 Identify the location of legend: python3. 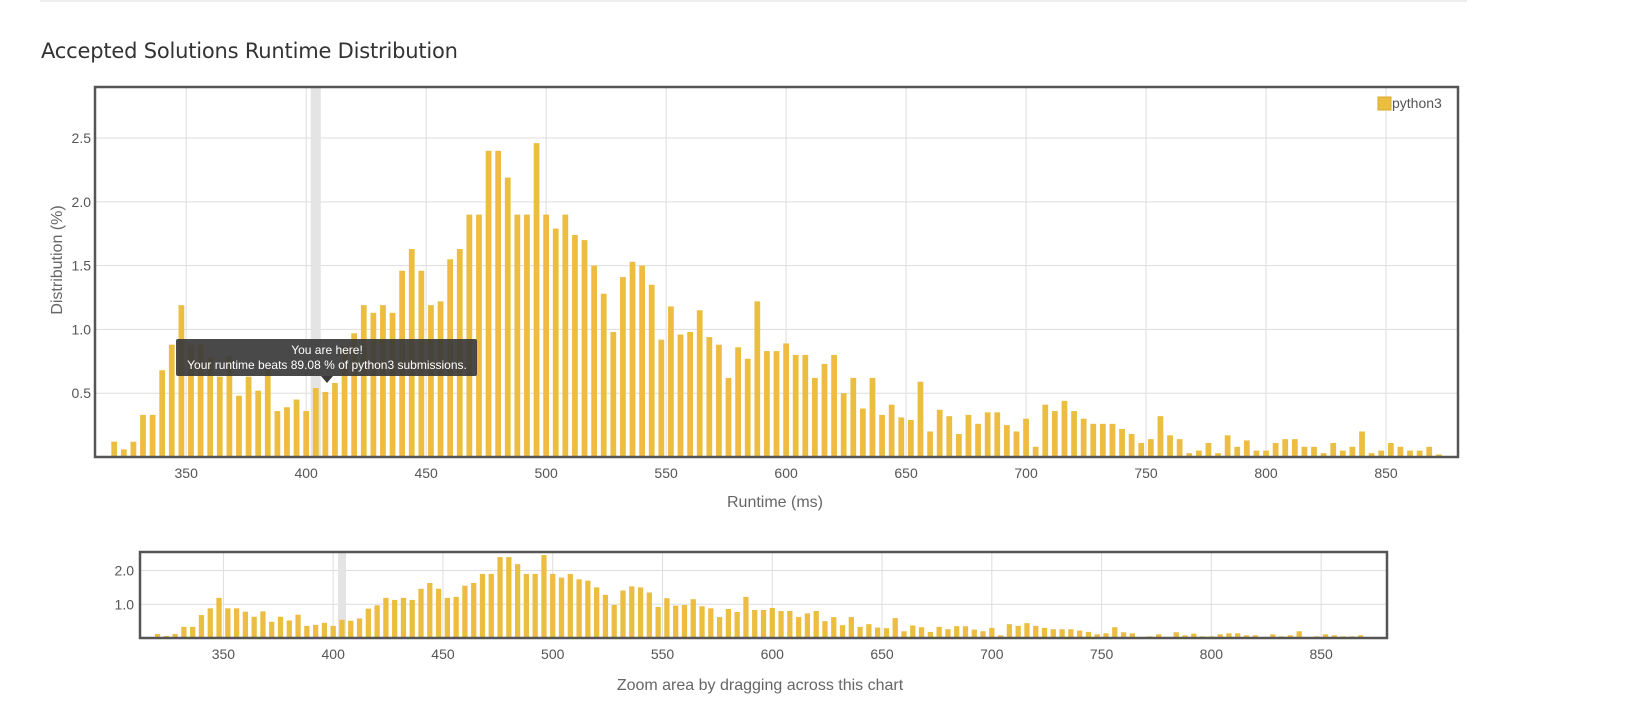
(1409, 103).